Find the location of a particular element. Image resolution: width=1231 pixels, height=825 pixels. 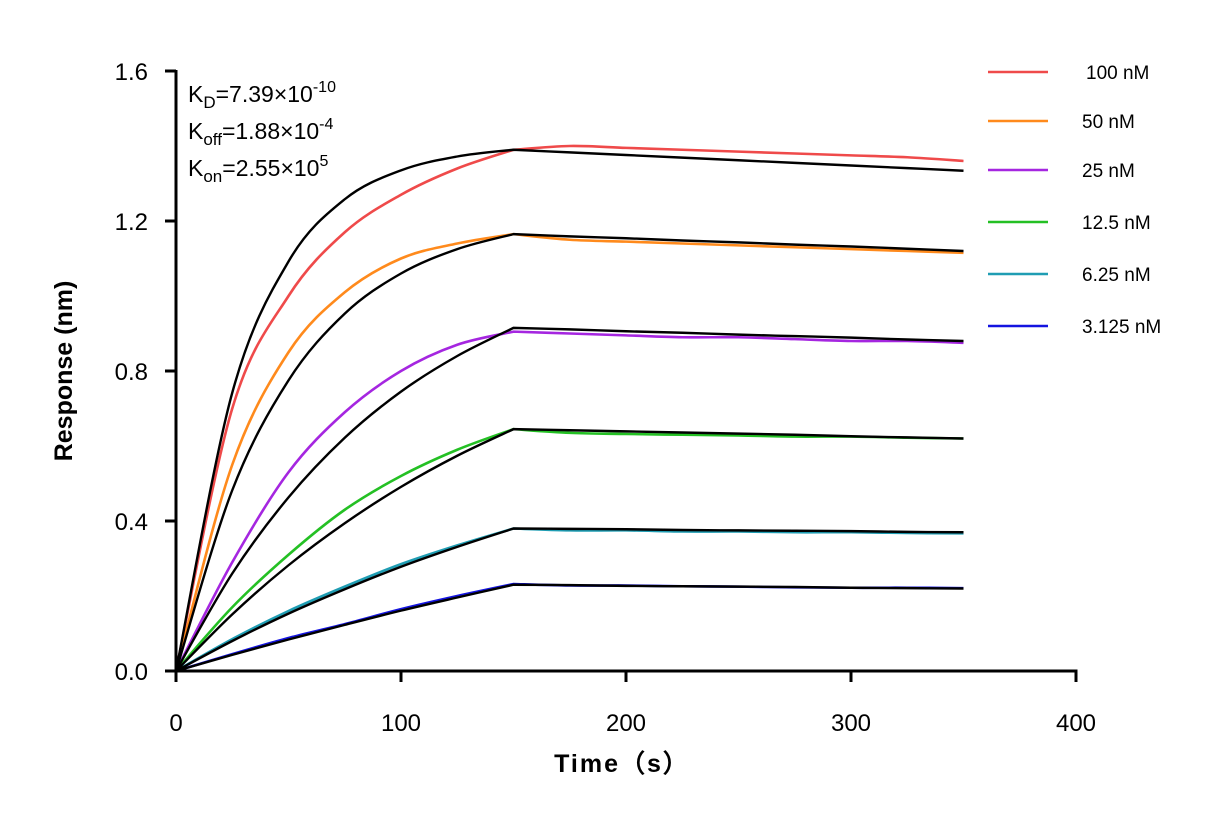

legend-label: 12.5 nM is located at coordinates (1116, 223).